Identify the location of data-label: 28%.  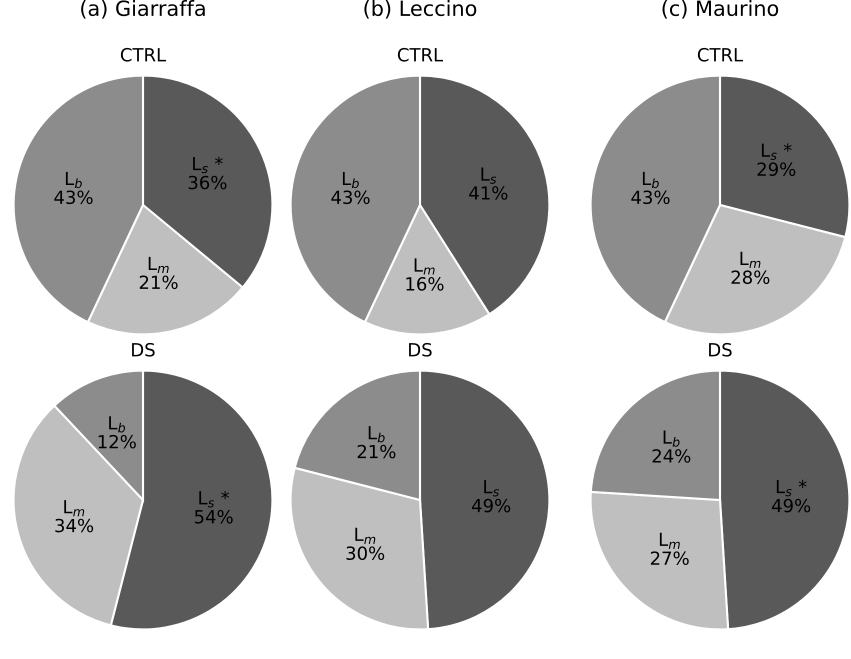
(751, 277).